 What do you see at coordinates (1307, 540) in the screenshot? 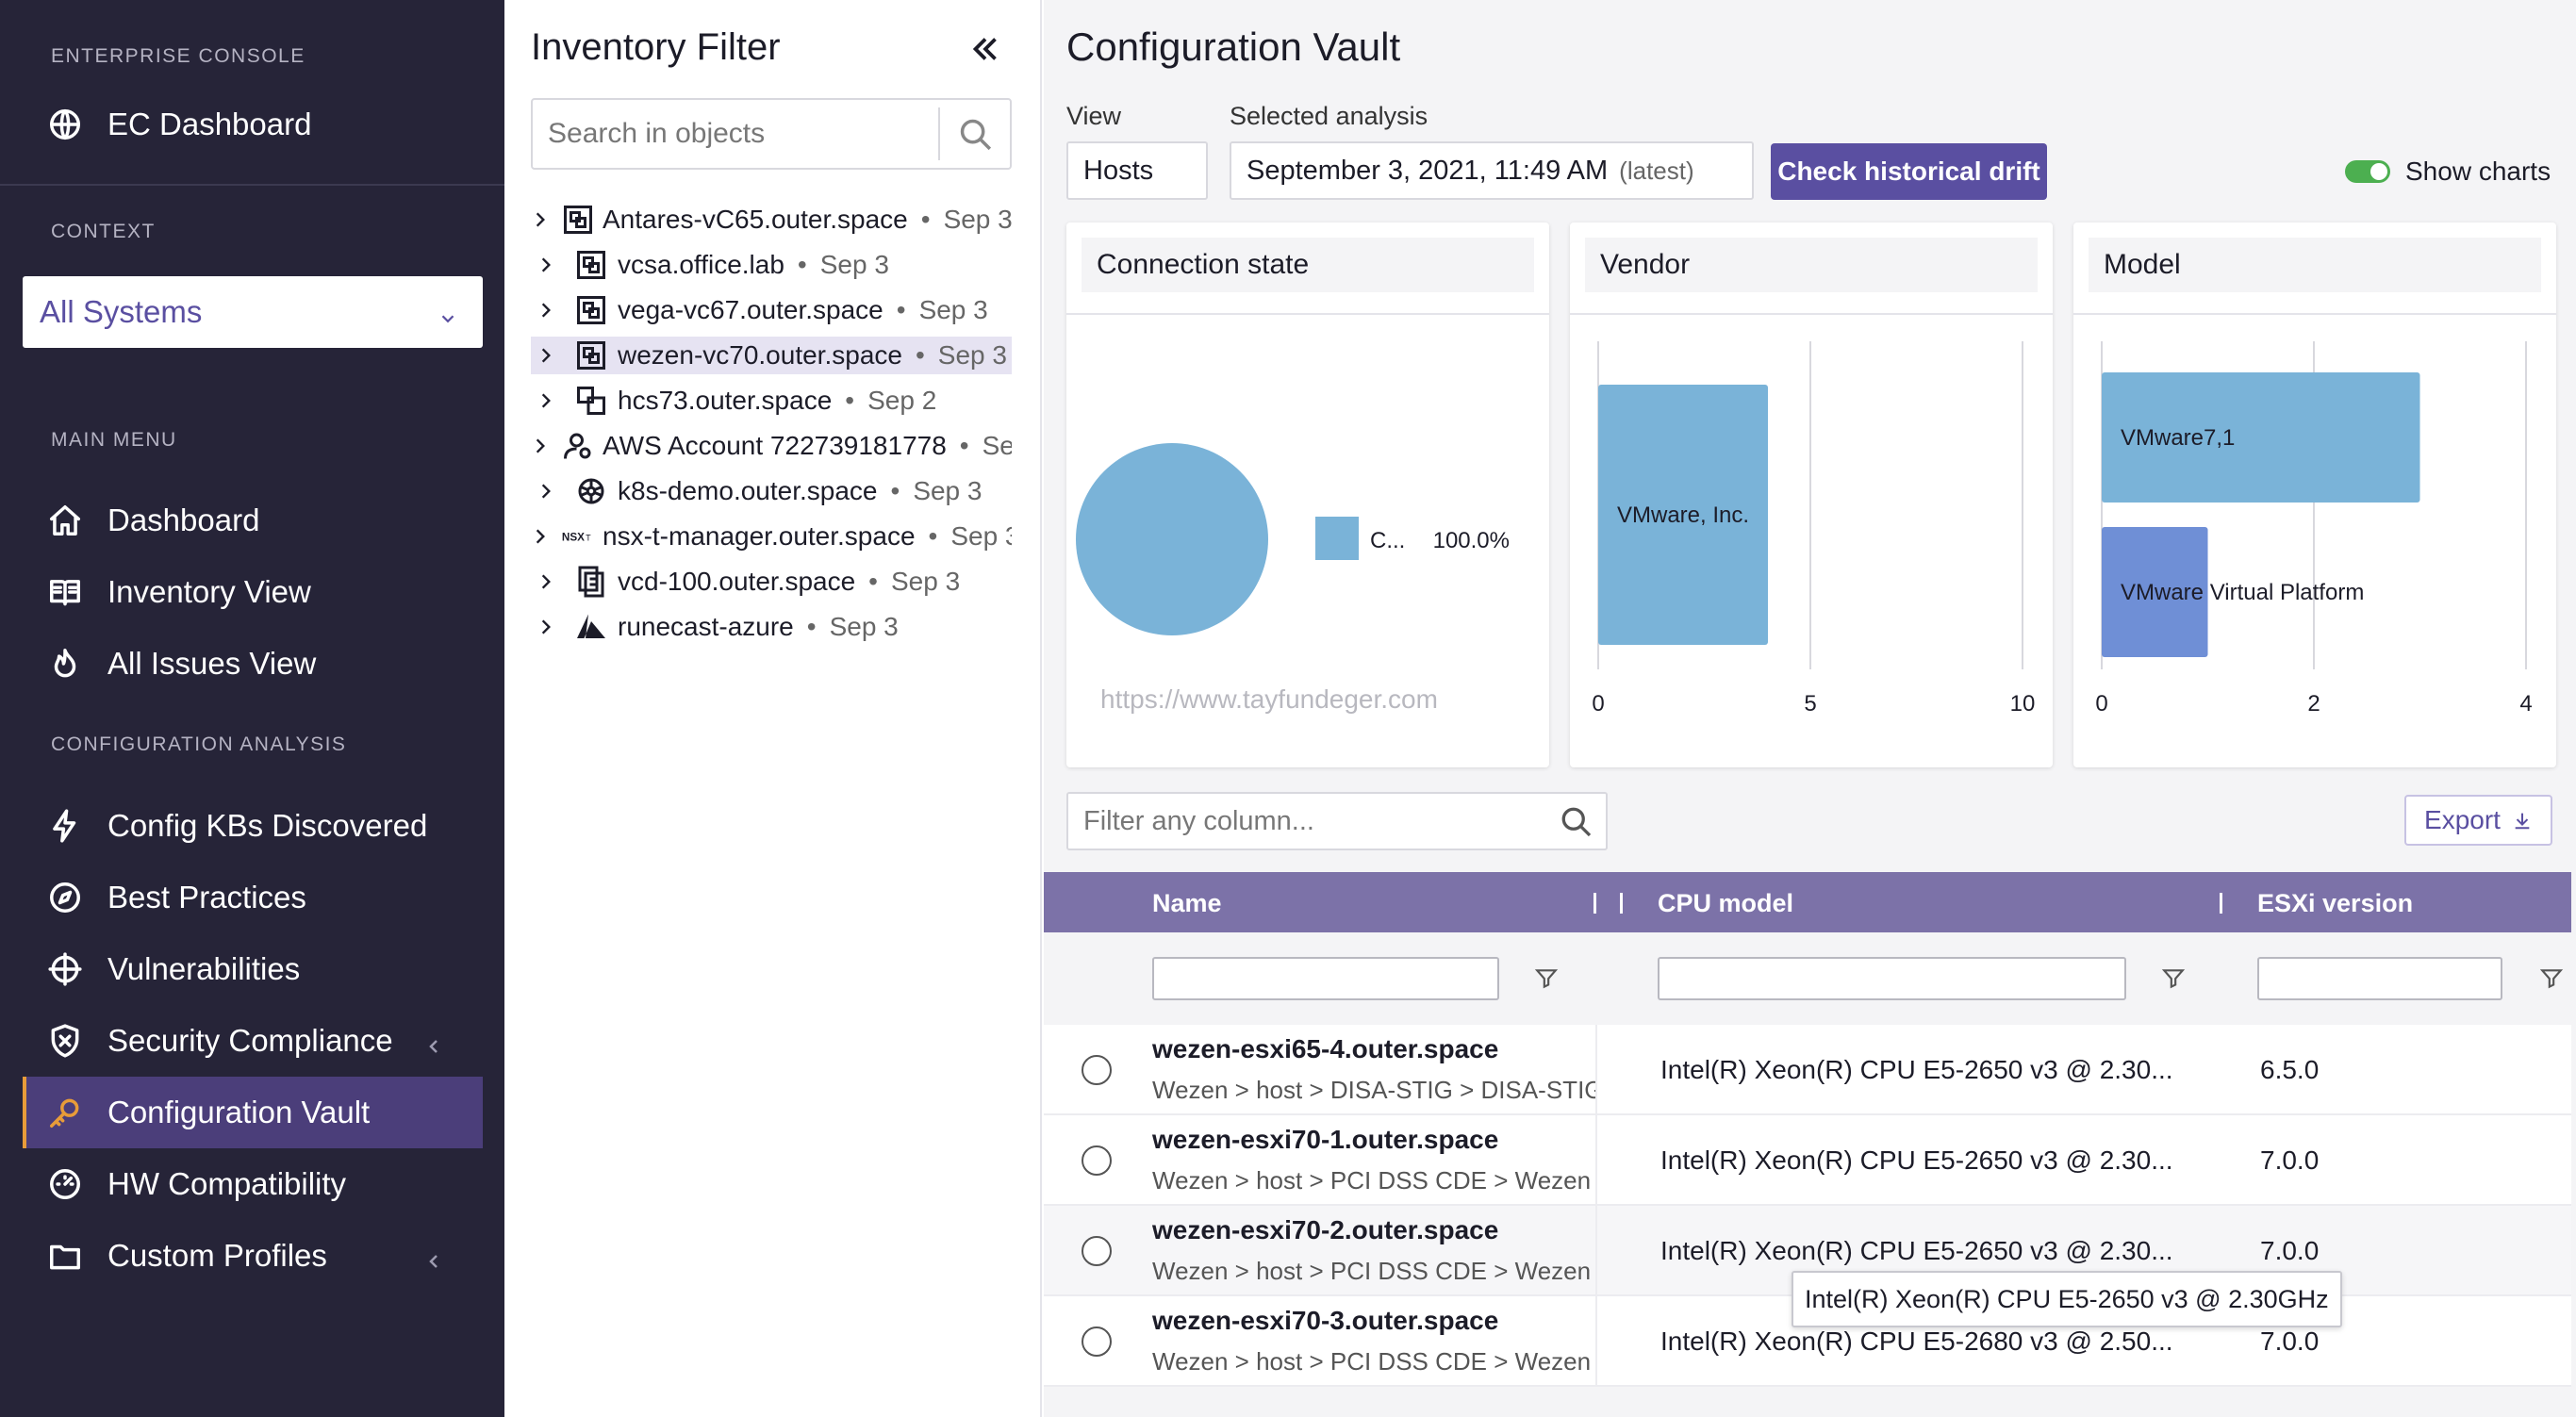
I see `chart-area: C... 100.0% https://www.tayfundeger.com` at bounding box center [1307, 540].